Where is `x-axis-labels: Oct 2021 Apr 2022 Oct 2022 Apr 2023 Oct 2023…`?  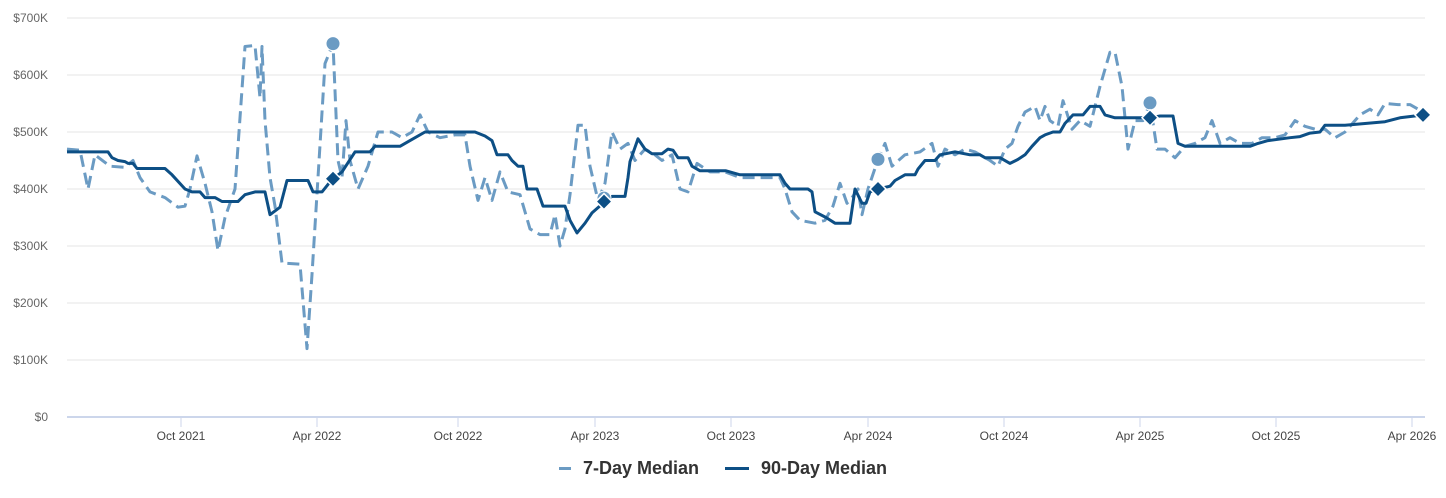
x-axis-labels: Oct 2021 Apr 2022 Oct 2022 Apr 2023 Oct 2023… is located at coordinates (797, 430).